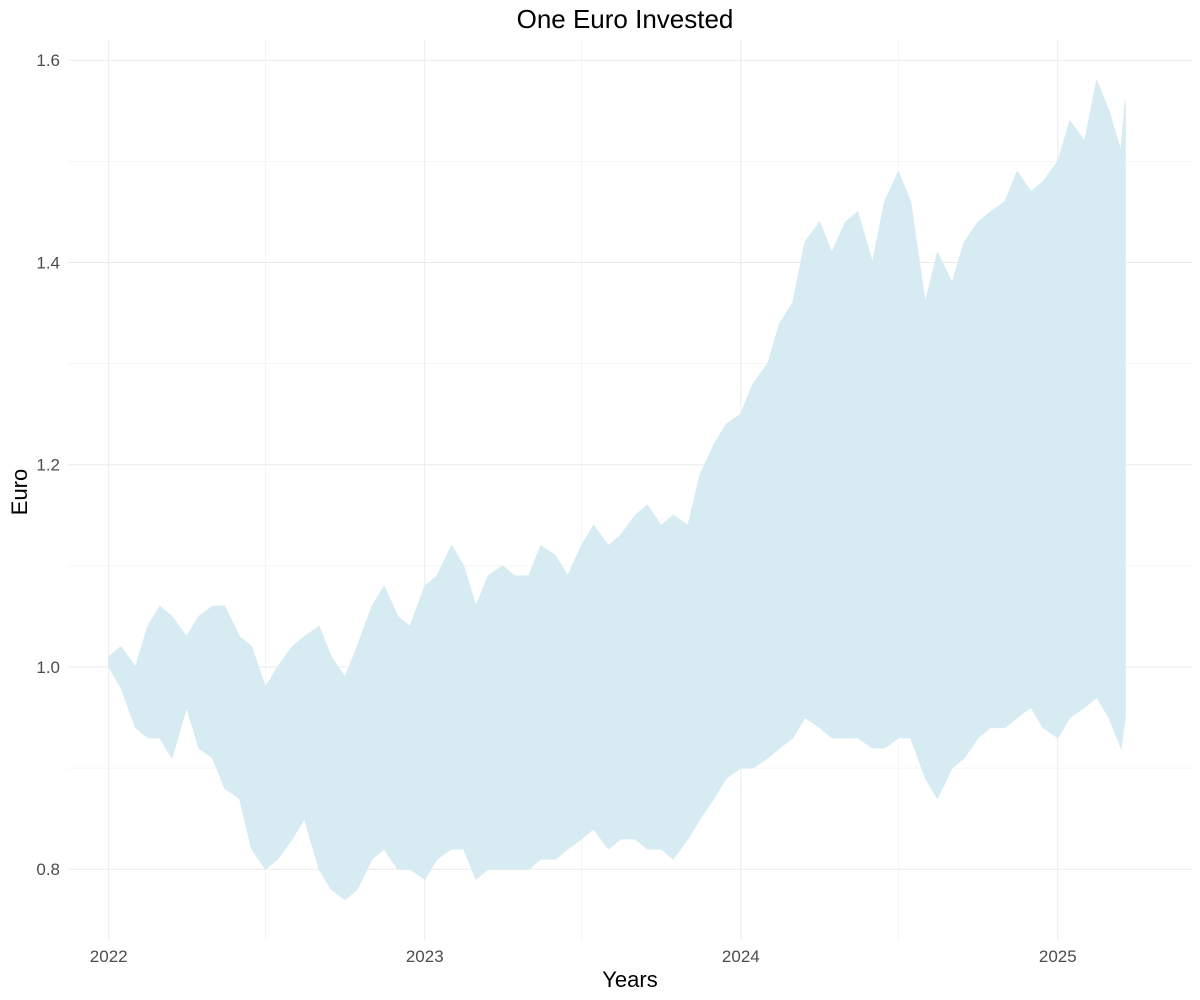  Describe the element at coordinates (629, 979) in the screenshot. I see `x-axis-title: Years` at that location.